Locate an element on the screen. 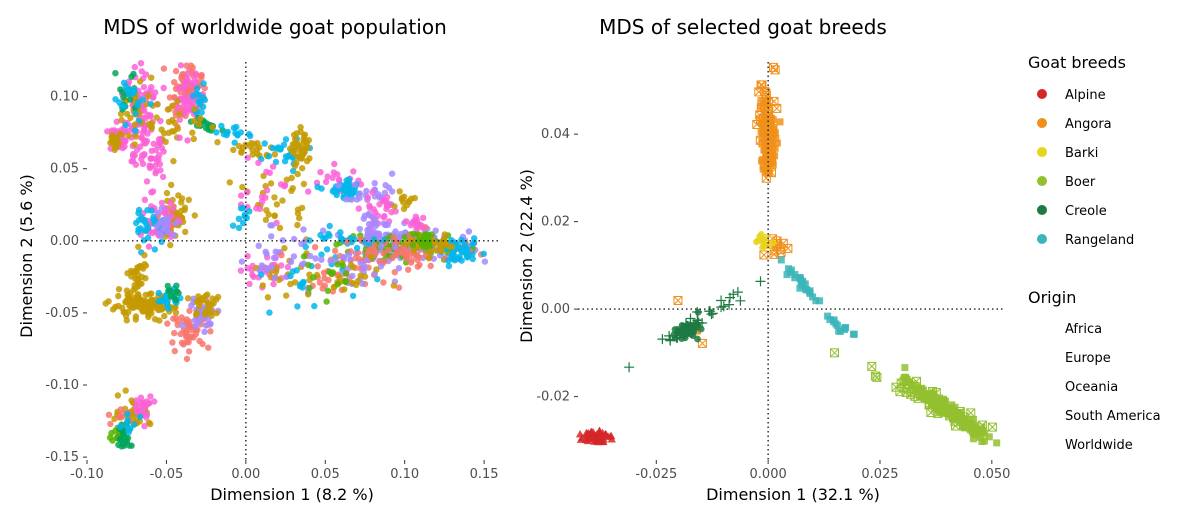 The width and height of the screenshot is (1200, 524). chart-right-ytick-label: 0.00 is located at coordinates (555, 309).